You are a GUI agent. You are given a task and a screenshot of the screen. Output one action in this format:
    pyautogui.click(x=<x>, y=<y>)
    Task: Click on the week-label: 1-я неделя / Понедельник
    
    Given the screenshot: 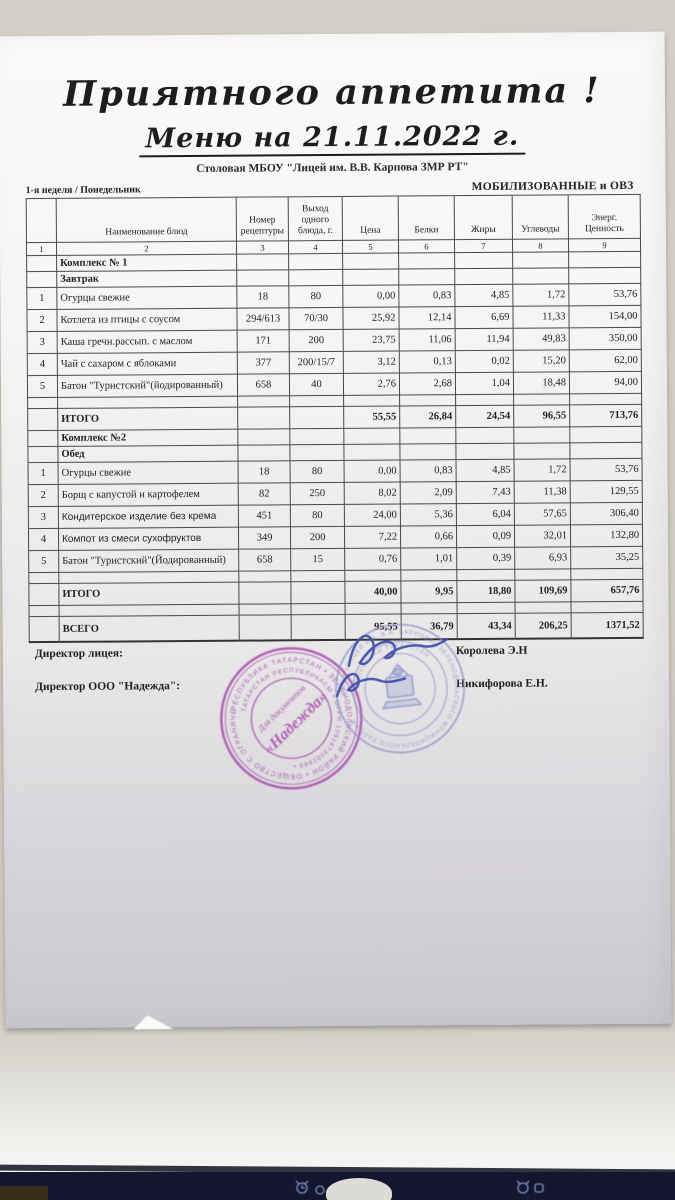 What is the action you would take?
    pyautogui.click(x=83, y=190)
    